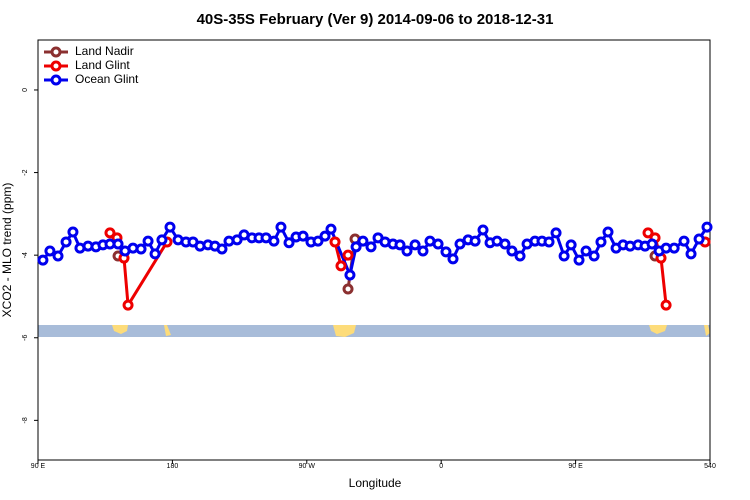  What do you see at coordinates (104, 51) in the screenshot?
I see `legend-label: Land Nadir` at bounding box center [104, 51].